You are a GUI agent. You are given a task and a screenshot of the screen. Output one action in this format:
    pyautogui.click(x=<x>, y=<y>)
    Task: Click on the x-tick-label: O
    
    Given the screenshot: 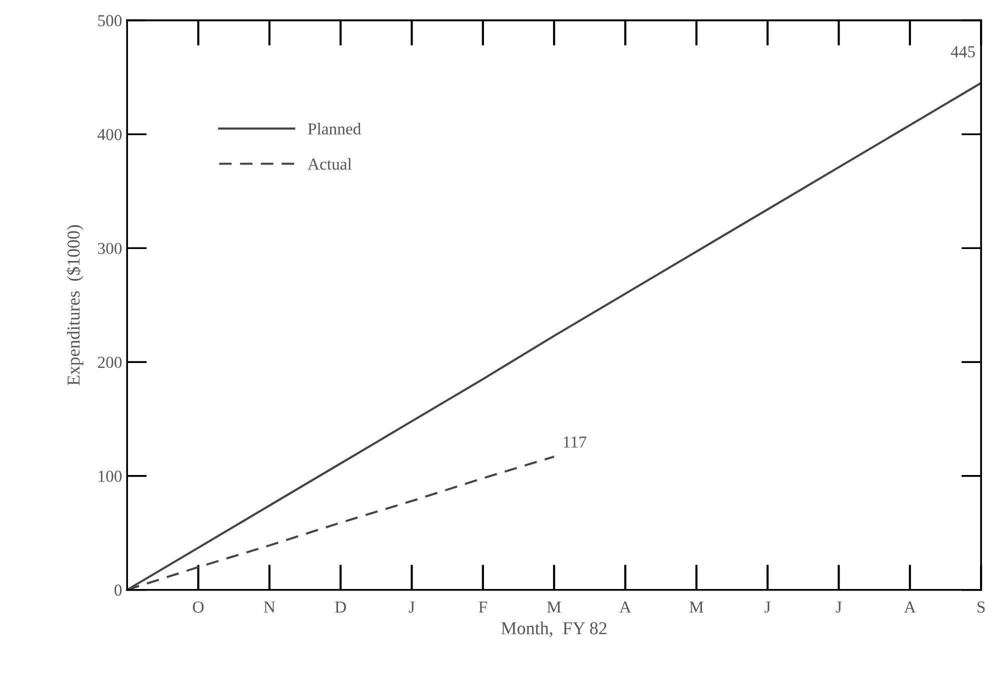 What is the action you would take?
    pyautogui.click(x=198, y=607)
    